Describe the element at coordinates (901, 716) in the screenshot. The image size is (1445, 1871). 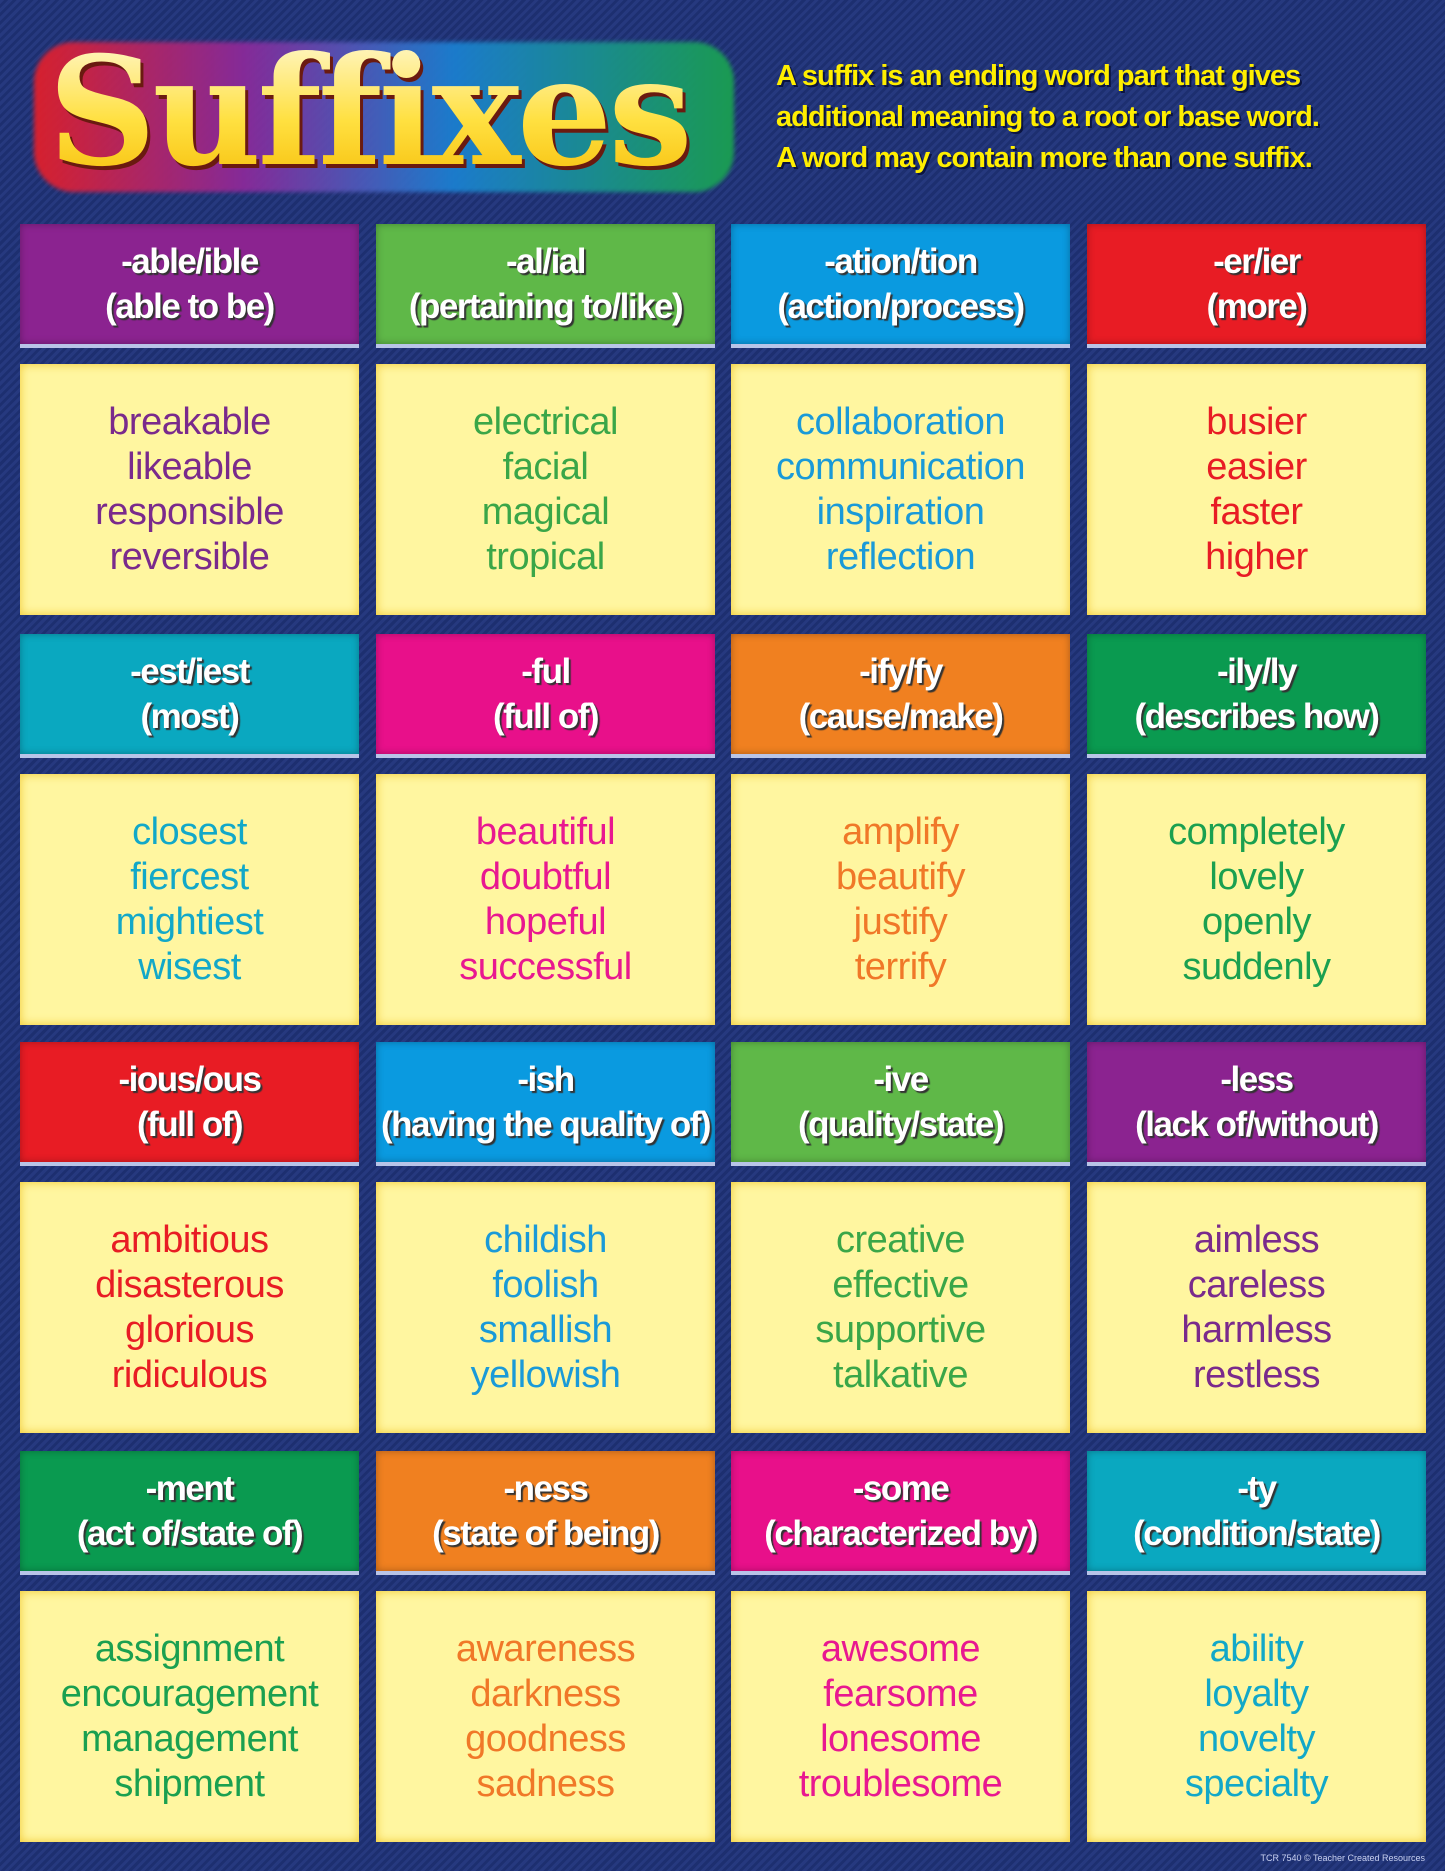
I see `suffix-meaning: (cause/make)` at that location.